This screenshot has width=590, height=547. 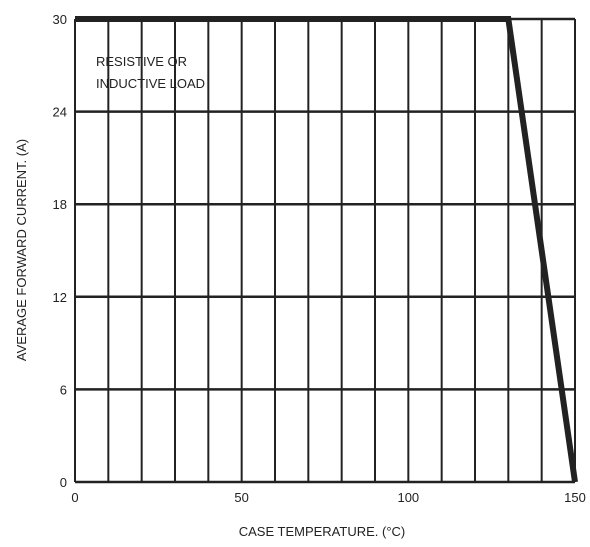 I want to click on y-axis-label: AVERAGE FORWARD CURRENT. (A), so click(x=21, y=250).